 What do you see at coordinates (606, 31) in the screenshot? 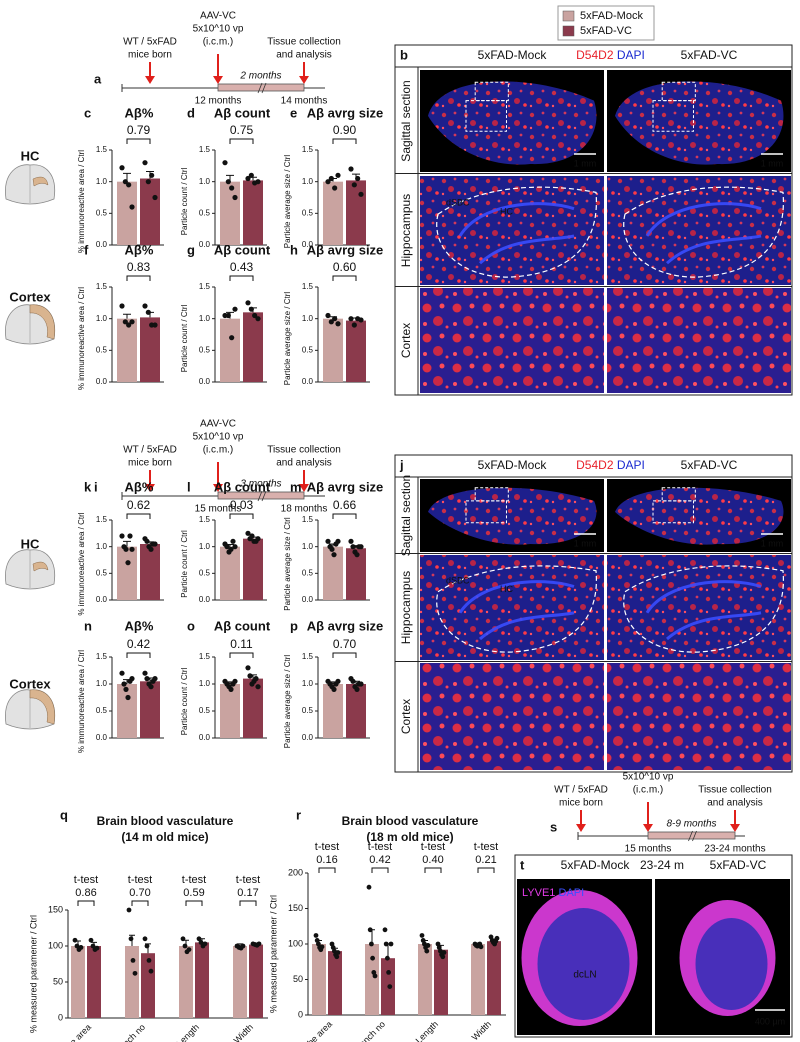
I see `legend-label: 5xFAD-VC` at bounding box center [606, 31].